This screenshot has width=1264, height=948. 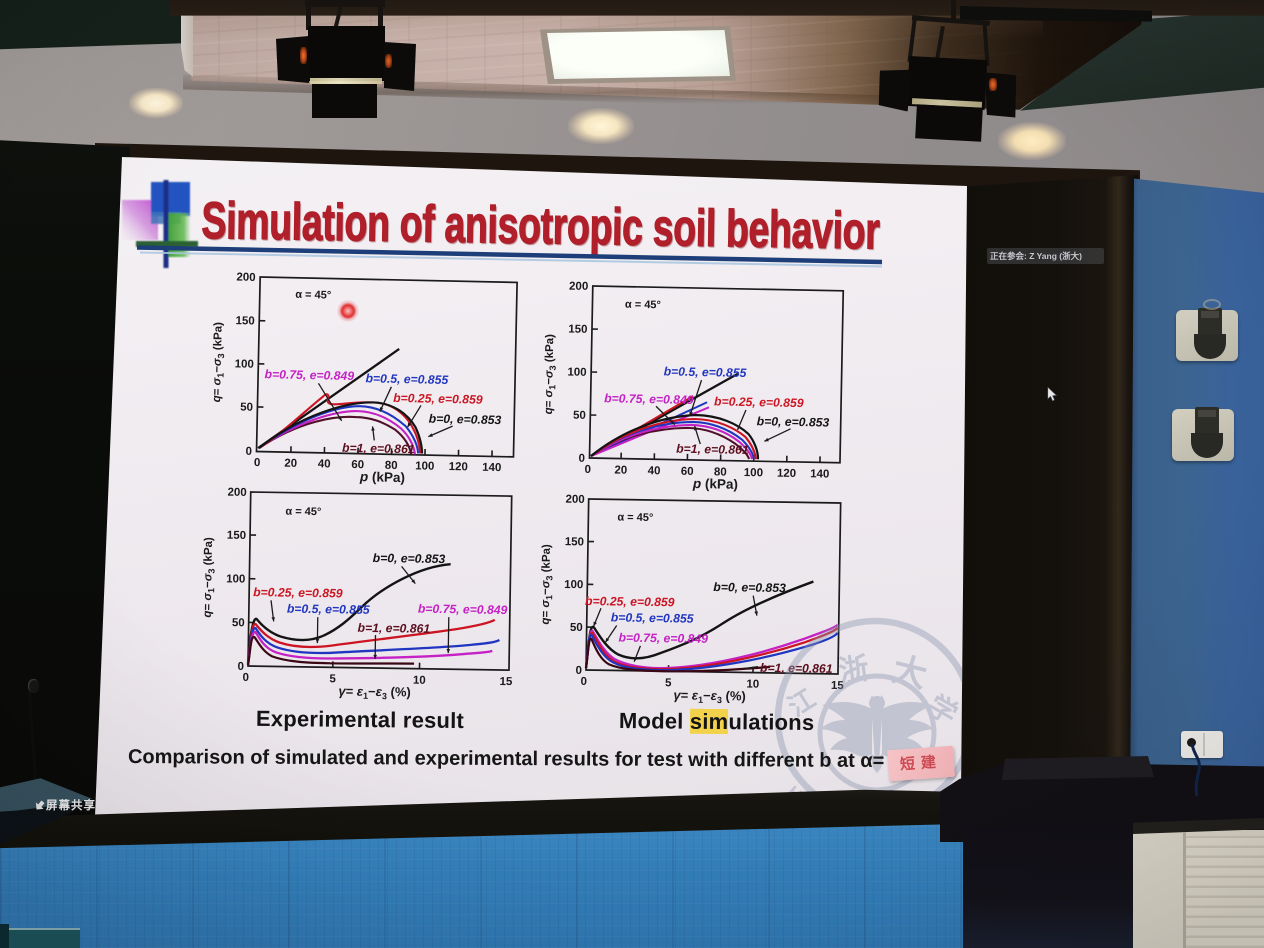 I want to click on svg-text: 浙, so click(x=854, y=670).